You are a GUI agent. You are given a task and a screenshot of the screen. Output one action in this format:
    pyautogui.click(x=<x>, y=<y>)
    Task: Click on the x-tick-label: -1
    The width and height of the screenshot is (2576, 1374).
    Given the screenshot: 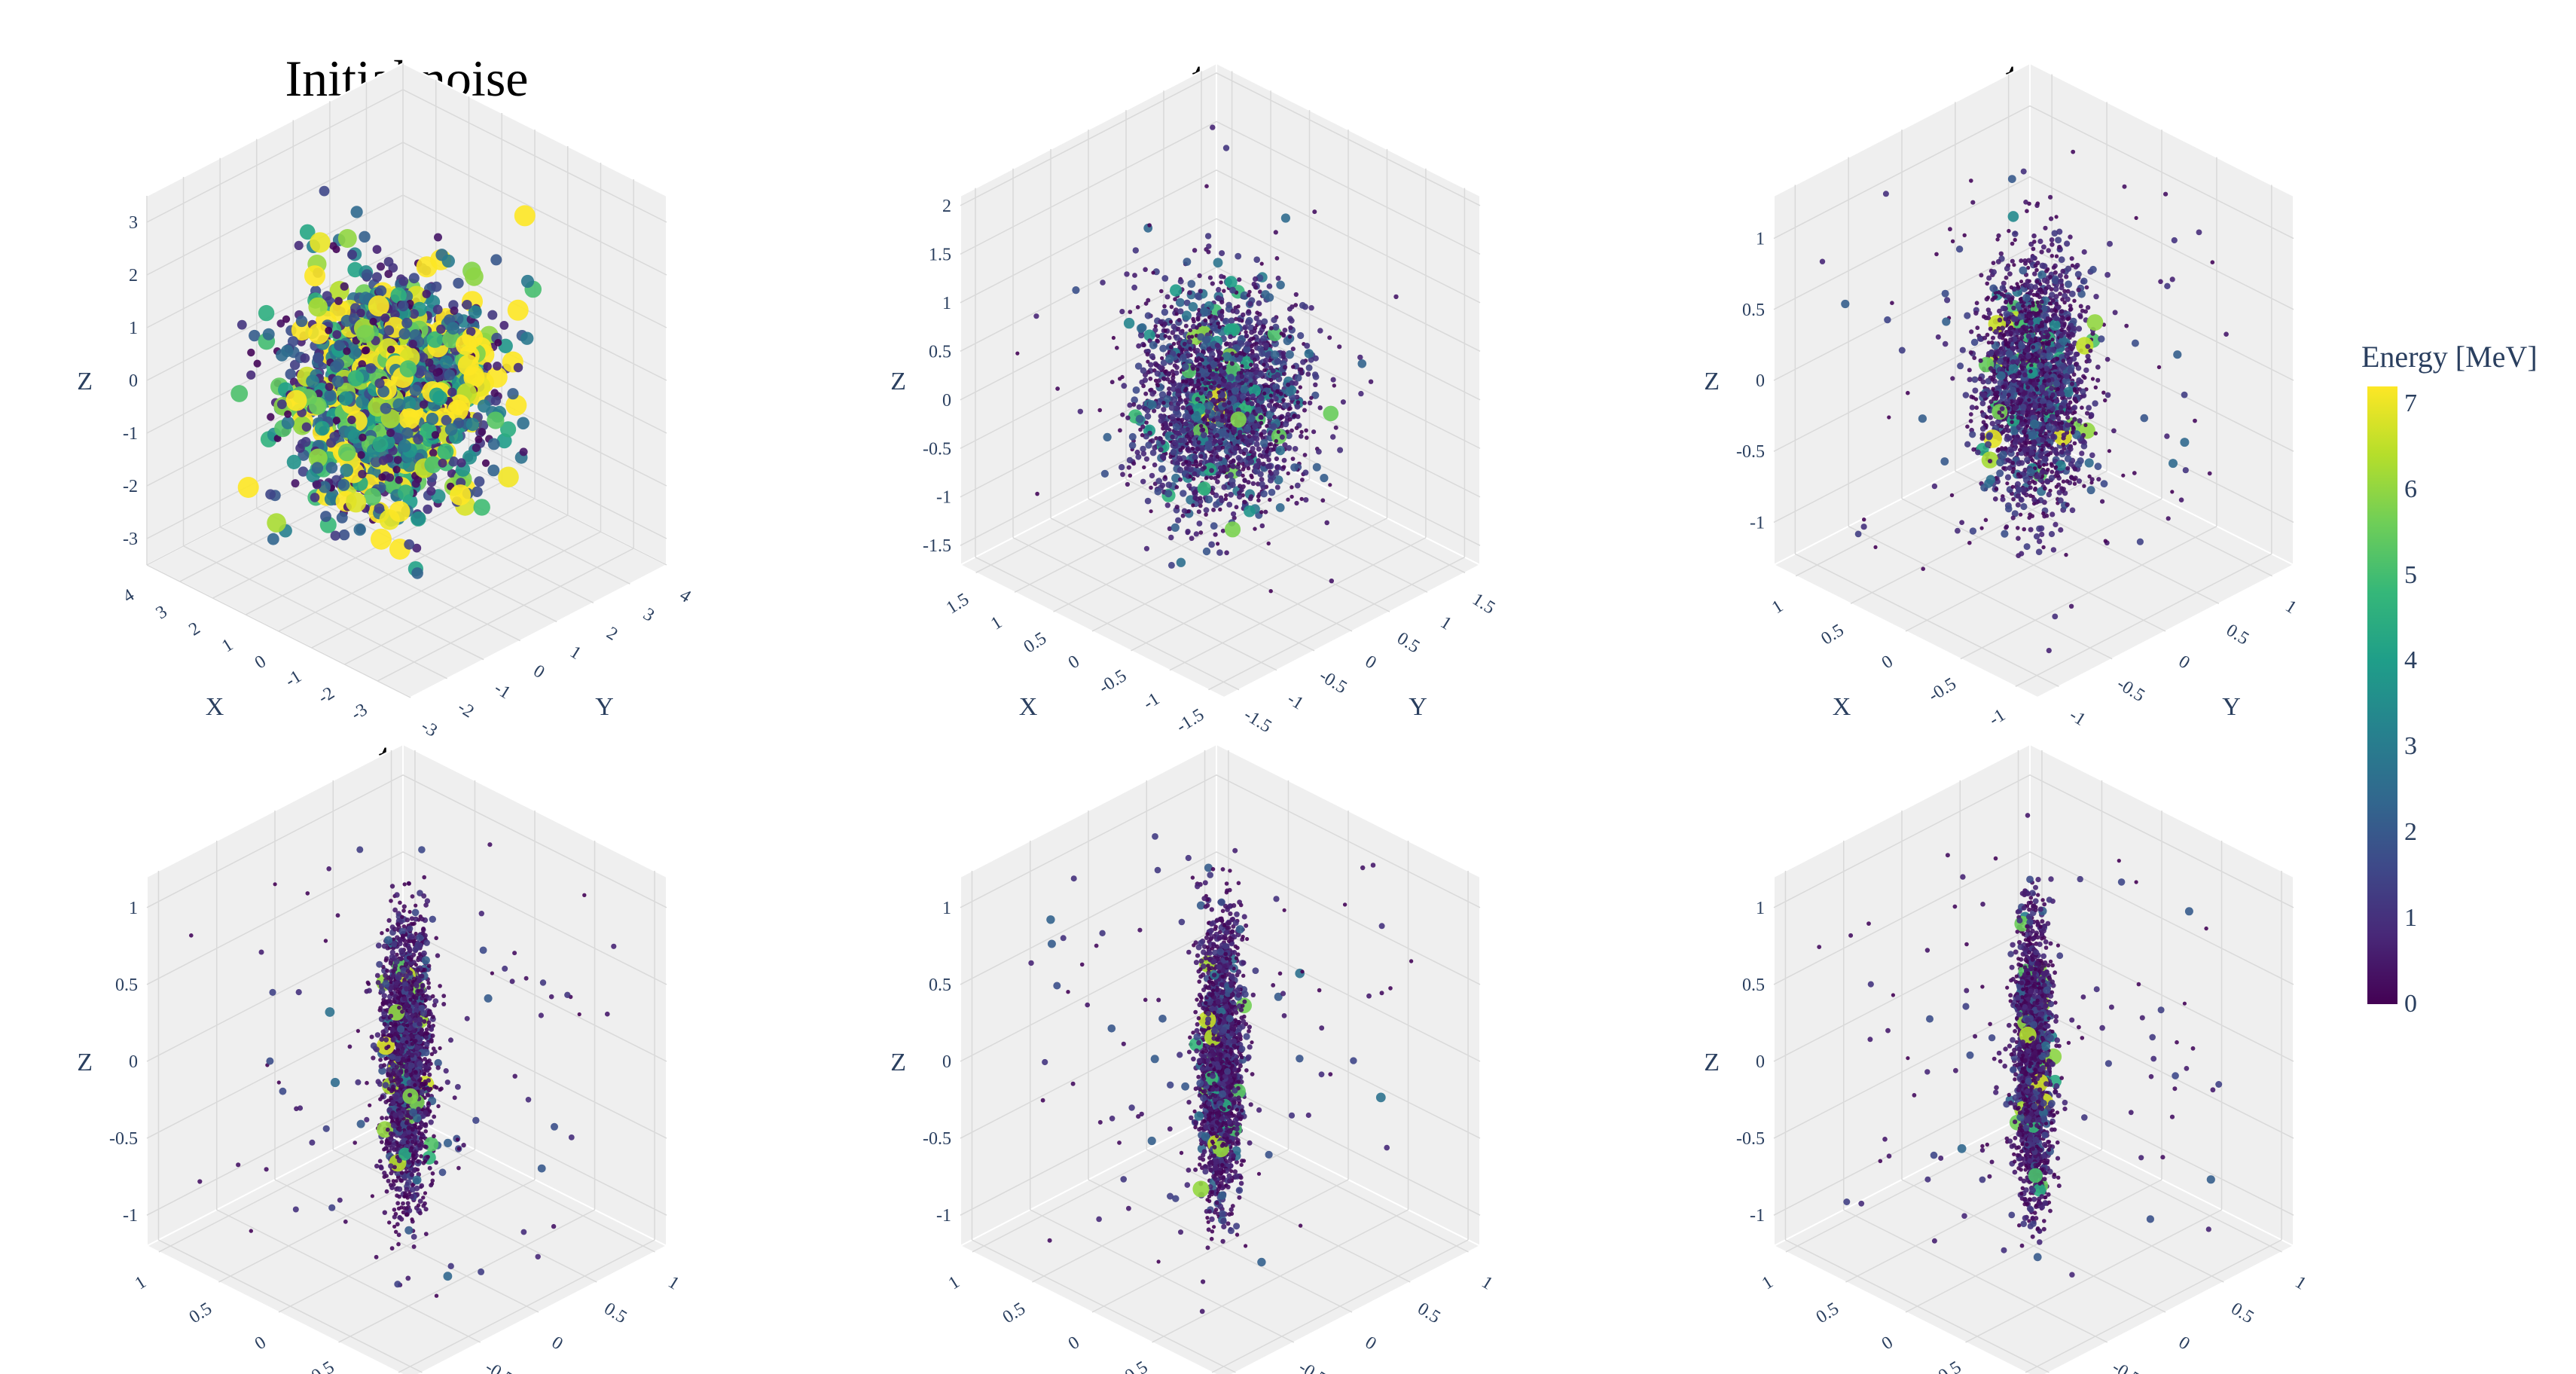 What is the action you would take?
    pyautogui.click(x=1151, y=701)
    